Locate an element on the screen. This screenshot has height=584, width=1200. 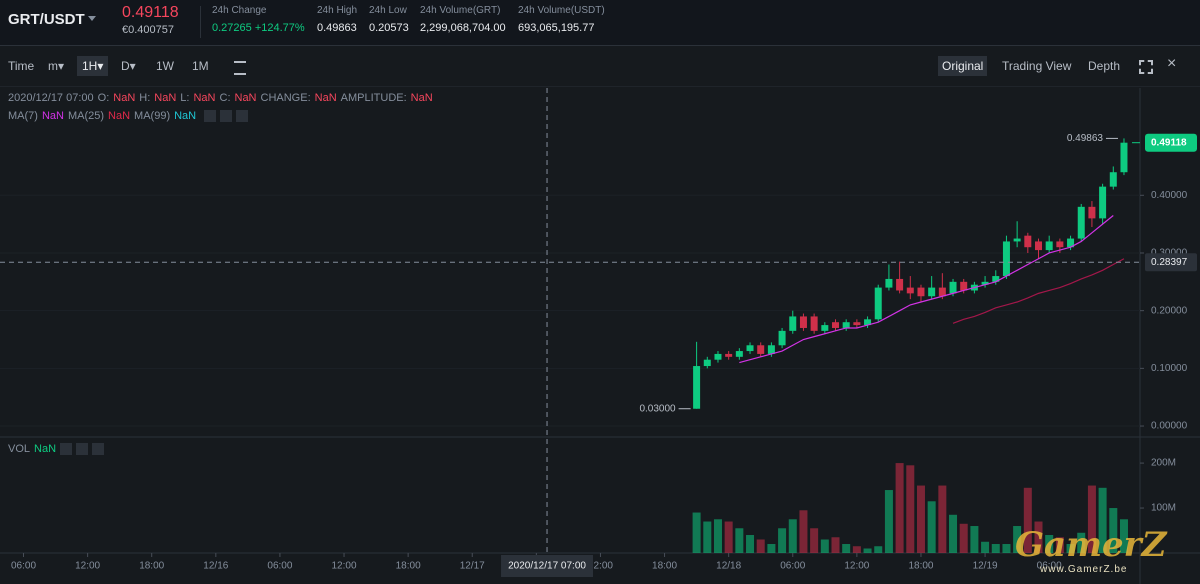
price-eur: €0.400757 is located at coordinates (148, 30).